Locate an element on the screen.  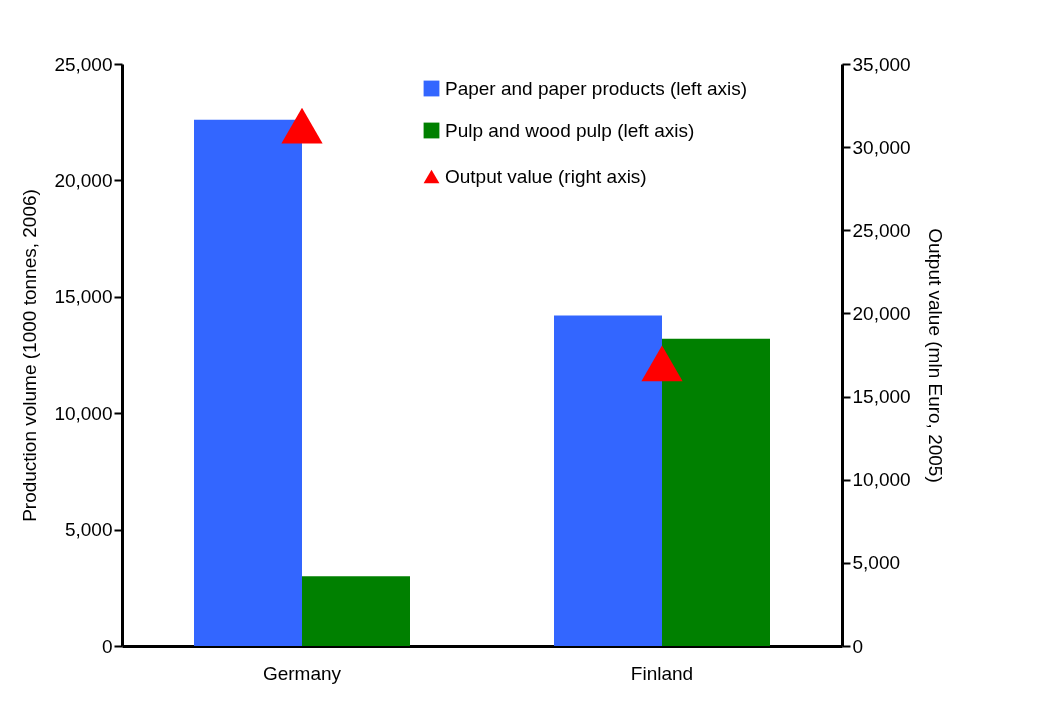
legend-label: Paper and paper products (left axis) is located at coordinates (596, 88).